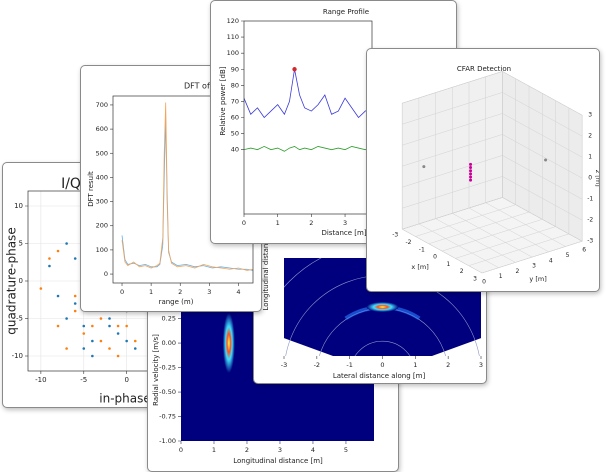 The width and height of the screenshot is (610, 472). I want to click on z-tick-label: 3, so click(590, 115).